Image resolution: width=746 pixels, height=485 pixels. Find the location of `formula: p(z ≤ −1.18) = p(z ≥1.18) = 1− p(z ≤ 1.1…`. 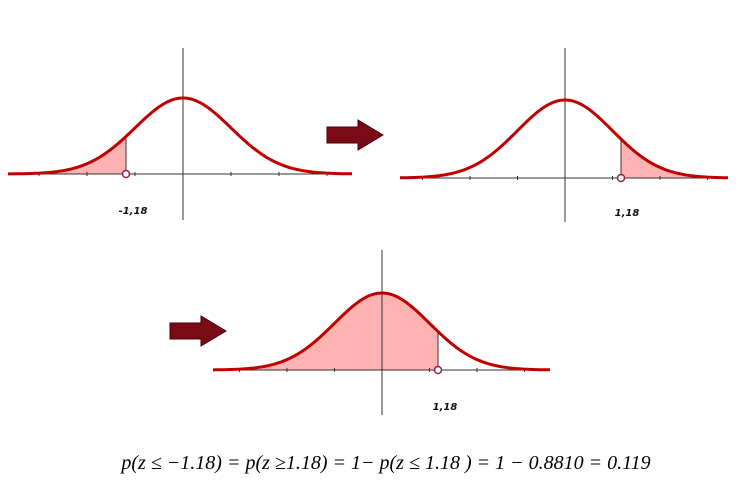

formula: p(z ≤ −1.18) = p(z ≥1.18) = 1− p(z ≤ 1.1… is located at coordinates (384, 463).